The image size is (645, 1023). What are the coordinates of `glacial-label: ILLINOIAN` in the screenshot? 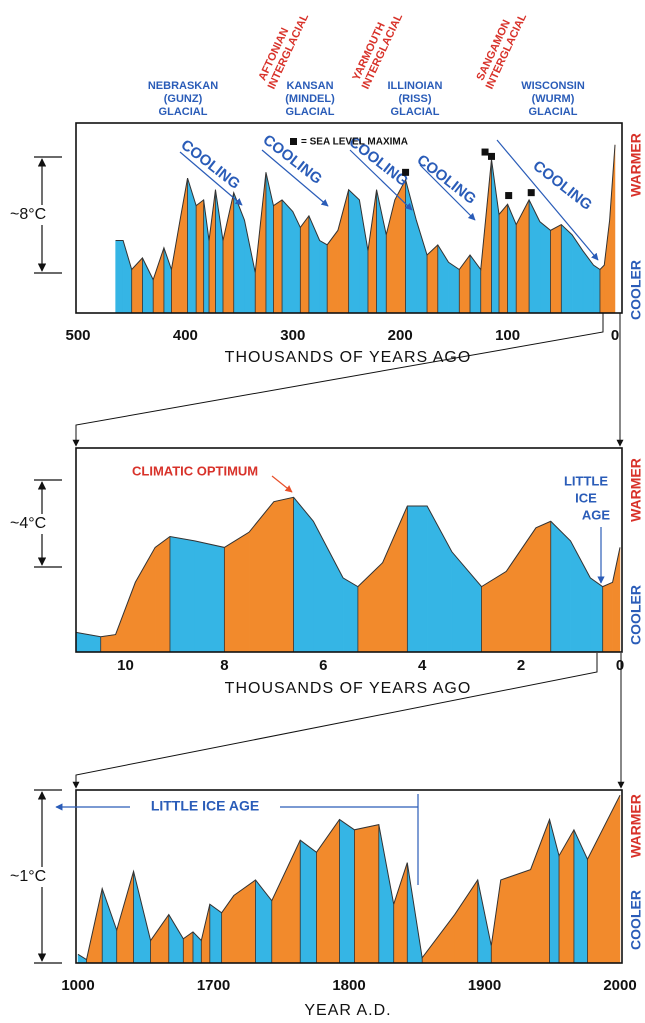 It's located at (415, 86).